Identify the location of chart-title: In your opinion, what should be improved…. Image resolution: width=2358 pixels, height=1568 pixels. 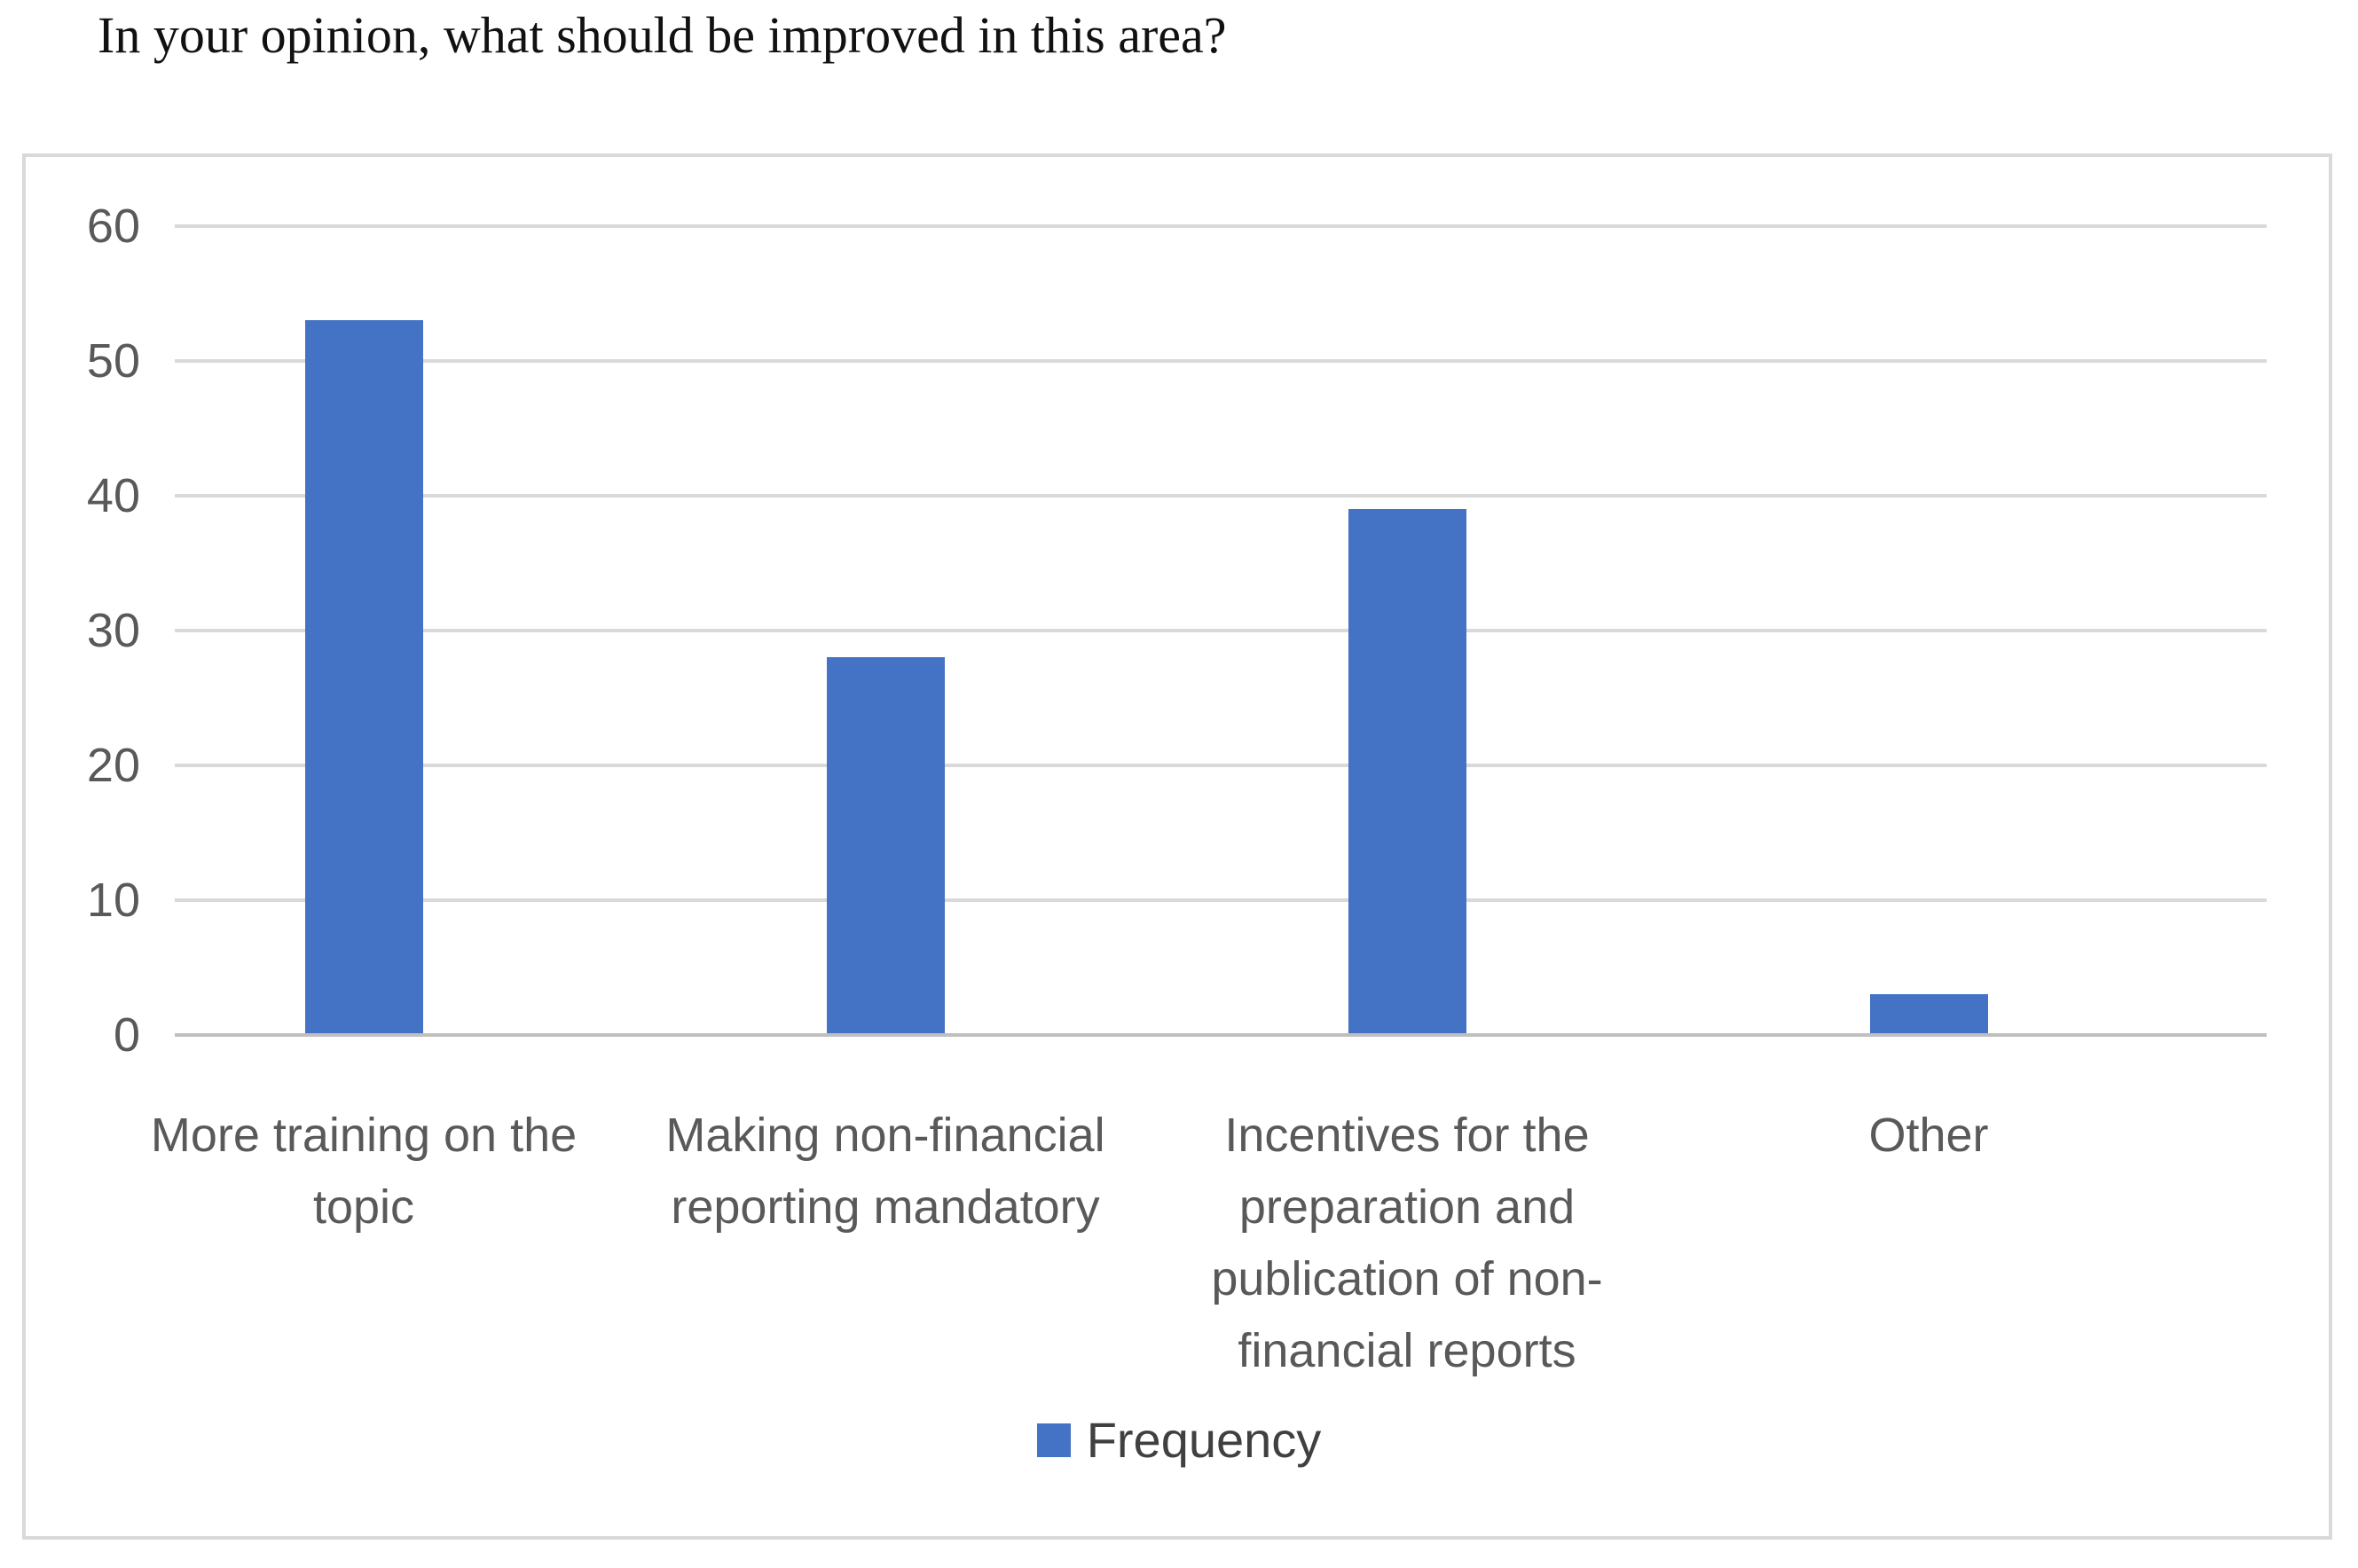
(662, 35).